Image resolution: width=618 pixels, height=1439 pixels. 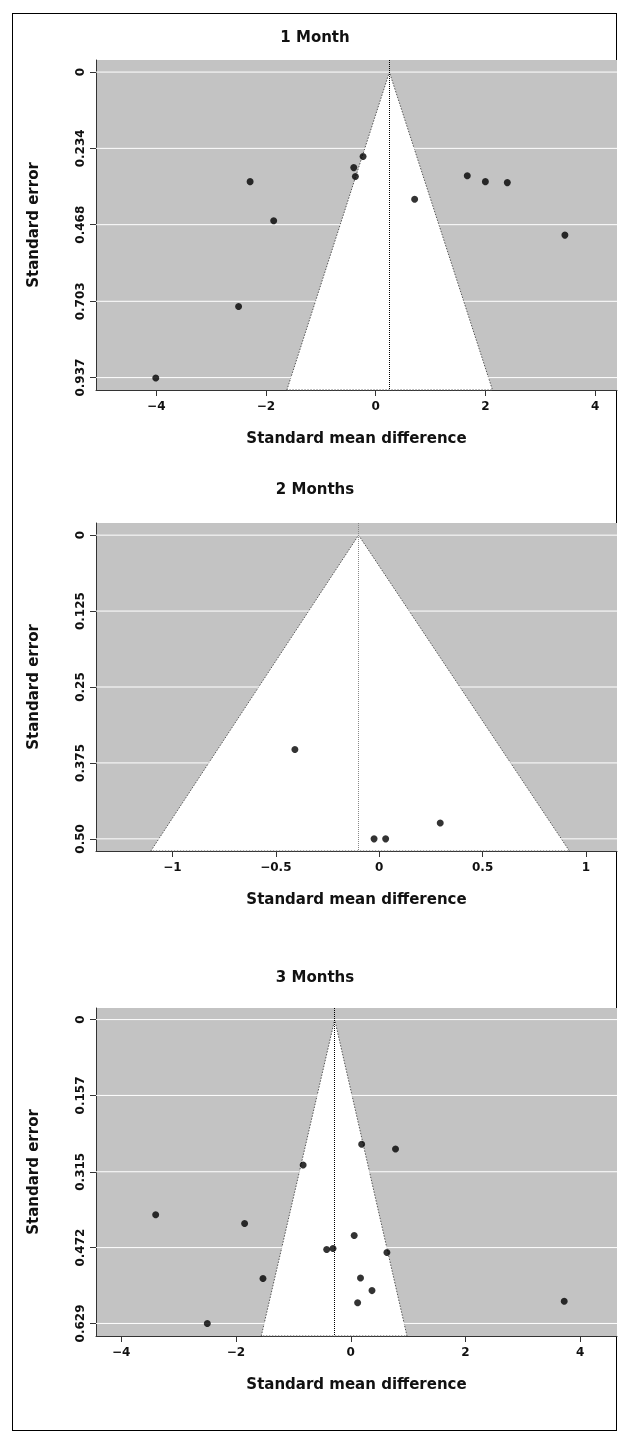 What do you see at coordinates (80, 301) in the screenshot?
I see `y-tick-label: 0.703` at bounding box center [80, 301].